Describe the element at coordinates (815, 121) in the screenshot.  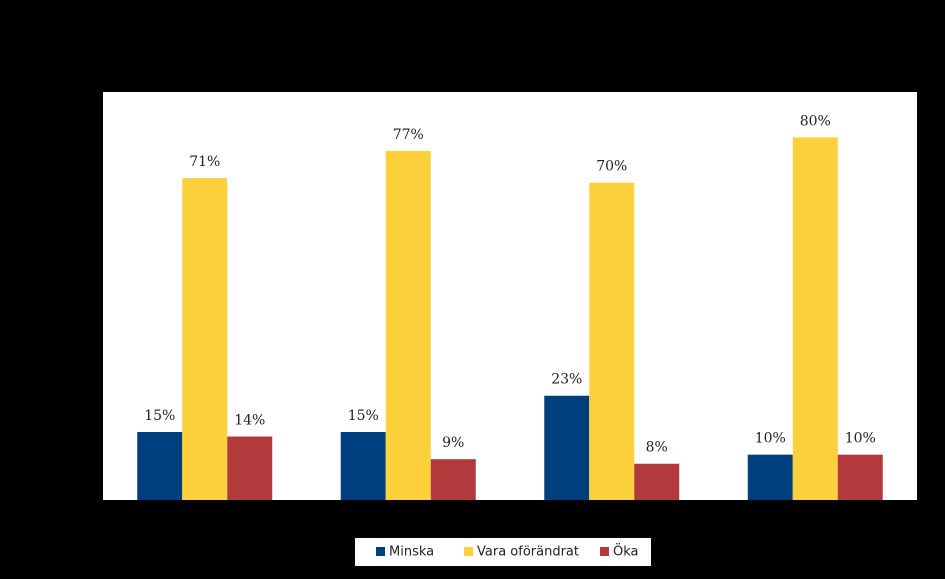
I see `value-label: 80%` at that location.